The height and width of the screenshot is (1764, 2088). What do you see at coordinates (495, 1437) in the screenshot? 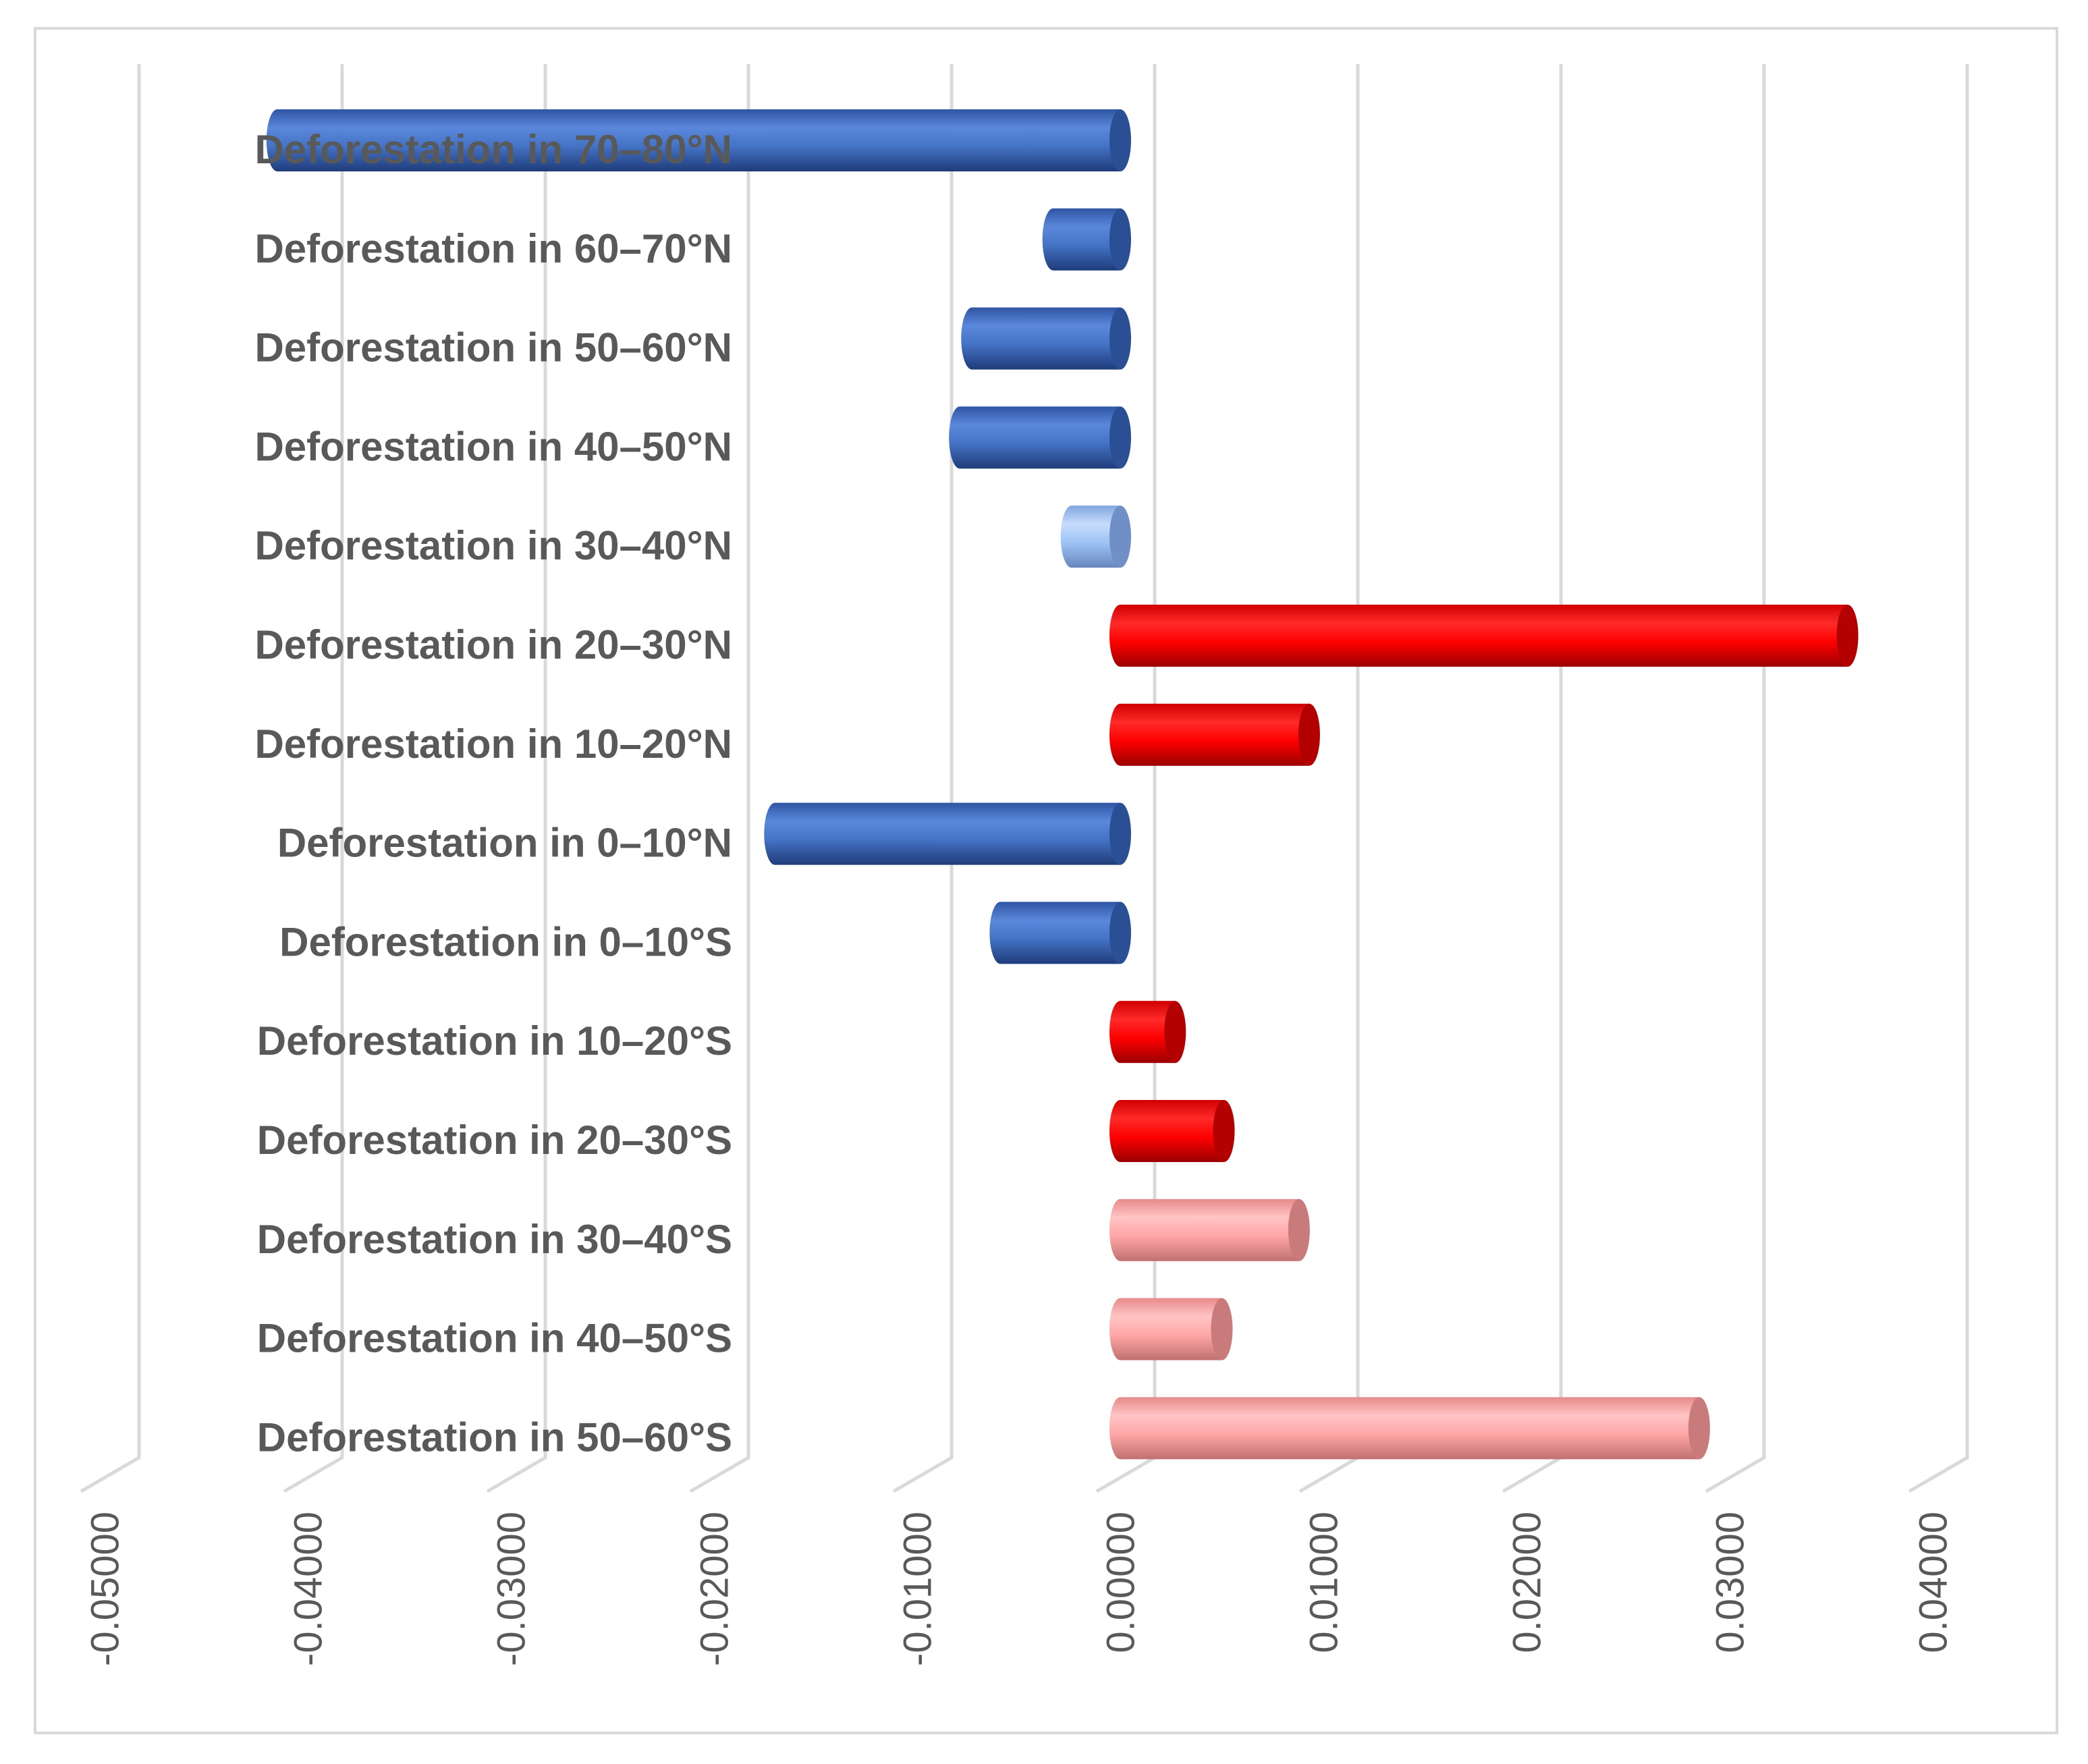
I see `category-label: Deforestation in 50–60°S` at bounding box center [495, 1437].